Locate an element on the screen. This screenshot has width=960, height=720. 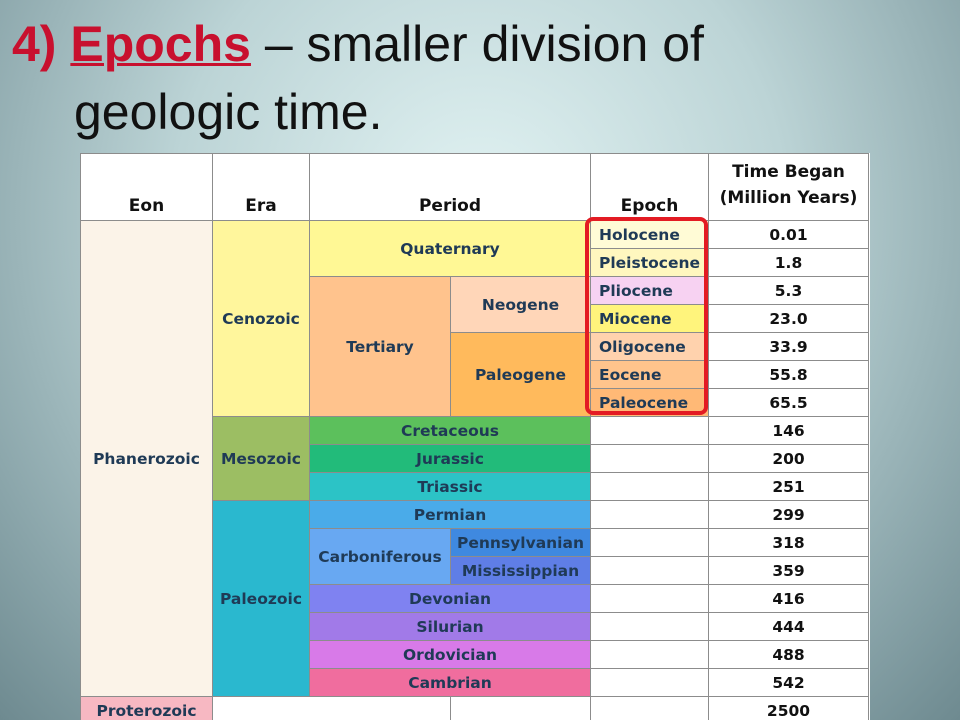
time-pliocene: 5.3 is located at coordinates (788, 290).